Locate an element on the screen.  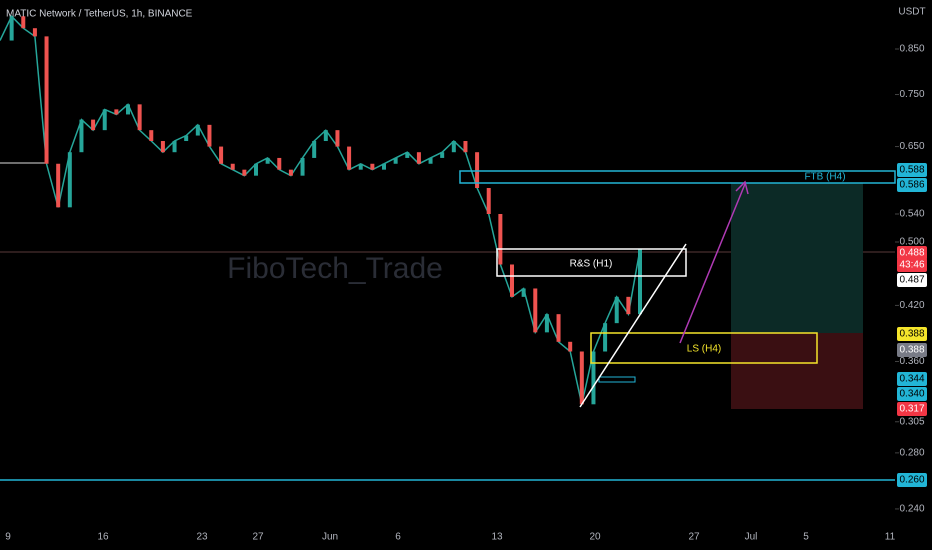
time-tick-label: 16 is located at coordinates (103, 537).